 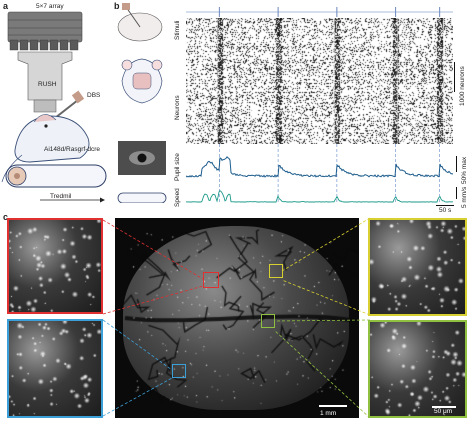 What do you see at coordinates (142, 158) in the screenshot?
I see `eye-camera-icon` at bounding box center [142, 158].